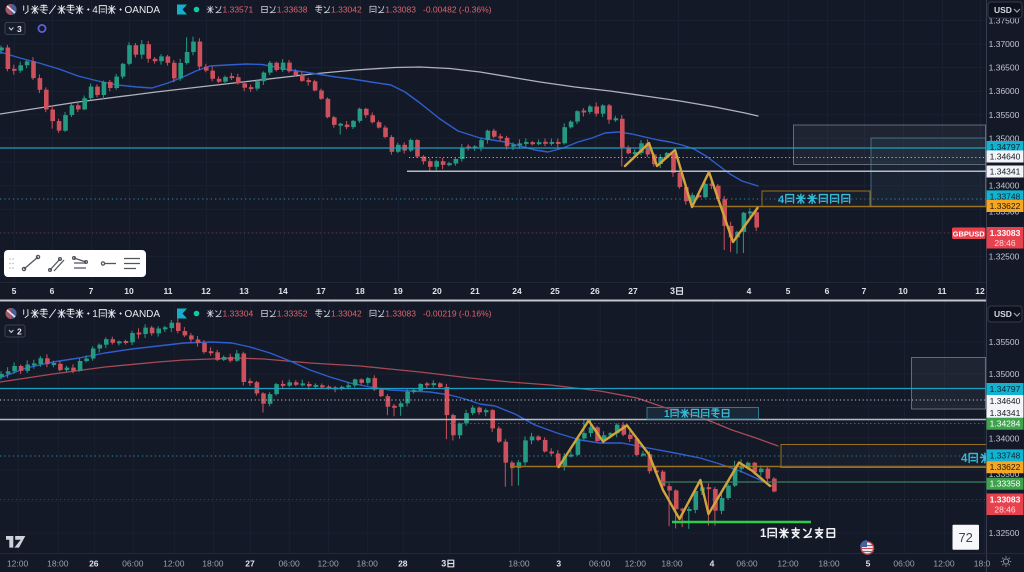 The image size is (1024, 572). I want to click on svg-text: 1.36000, so click(1004, 91).